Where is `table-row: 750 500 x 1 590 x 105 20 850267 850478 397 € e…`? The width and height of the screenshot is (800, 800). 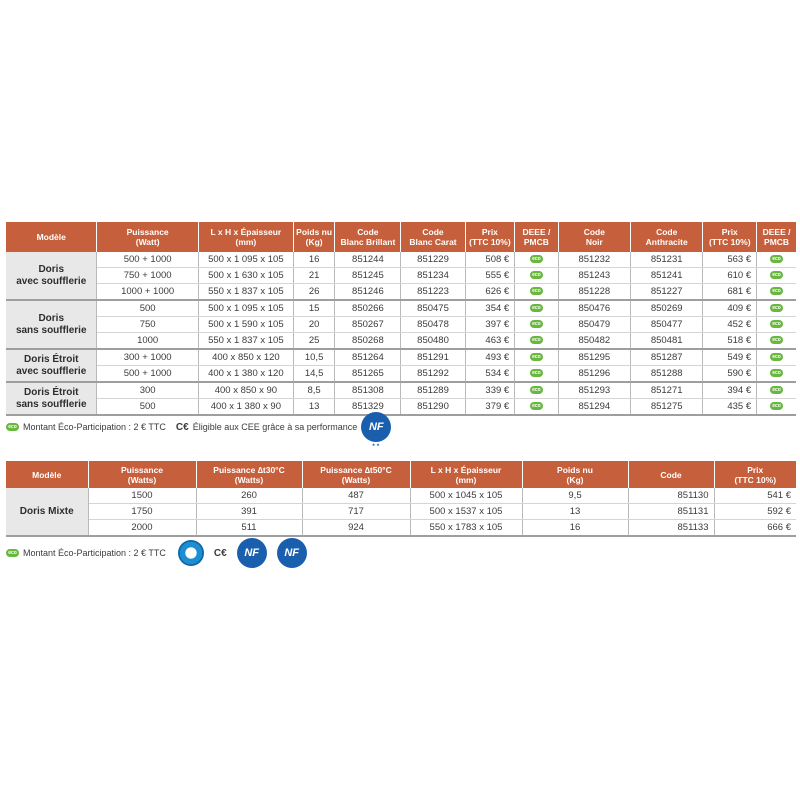 table-row: 750 500 x 1 590 x 105 20 850267 850478 397 € e… is located at coordinates (401, 324).